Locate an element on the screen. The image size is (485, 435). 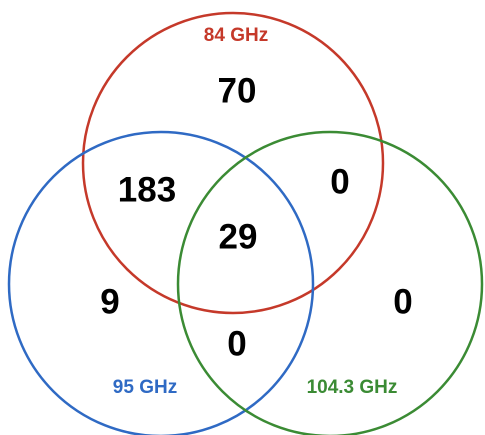
set-label: 84 GHz is located at coordinates (236, 35).